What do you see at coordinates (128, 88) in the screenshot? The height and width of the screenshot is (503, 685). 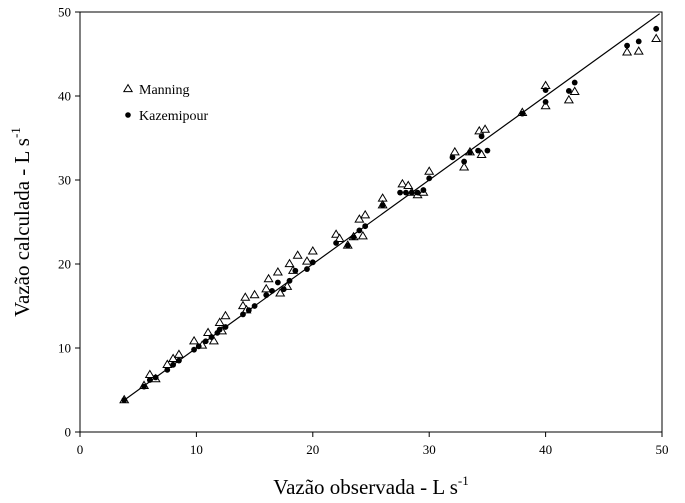 I see `legend-marker-manning` at bounding box center [128, 88].